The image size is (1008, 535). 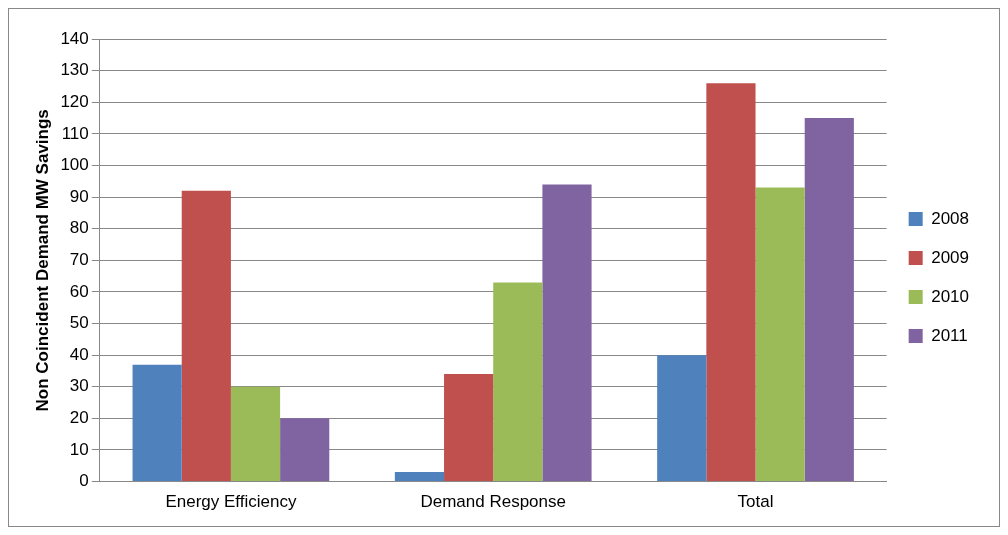 I want to click on x-tick-label: Total, so click(x=755, y=502).